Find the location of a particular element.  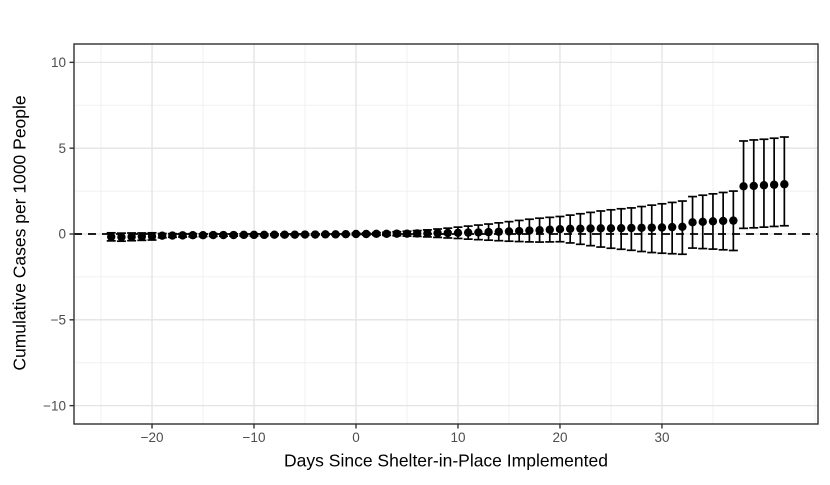

point-estimates is located at coordinates (448, 211).